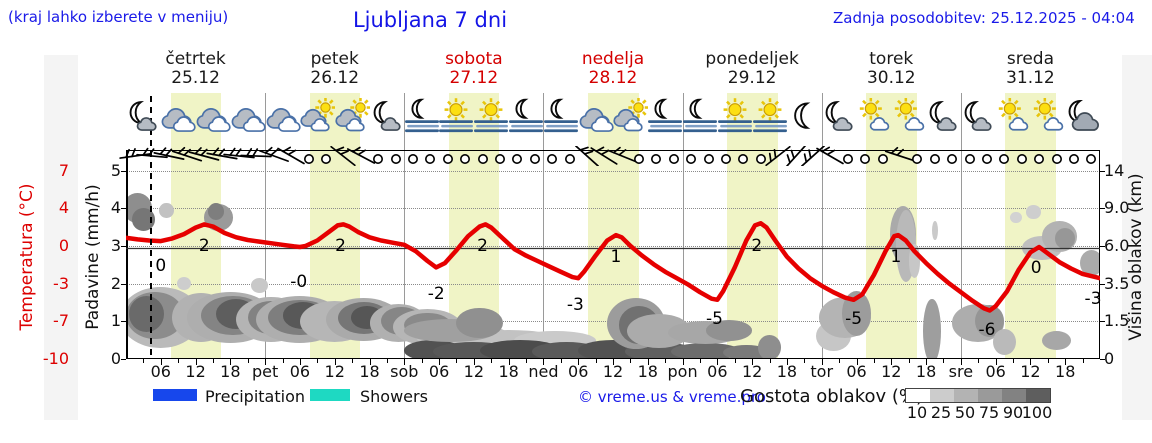  What do you see at coordinates (891, 78) in the screenshot?
I see `day-date: 30.12` at bounding box center [891, 78].